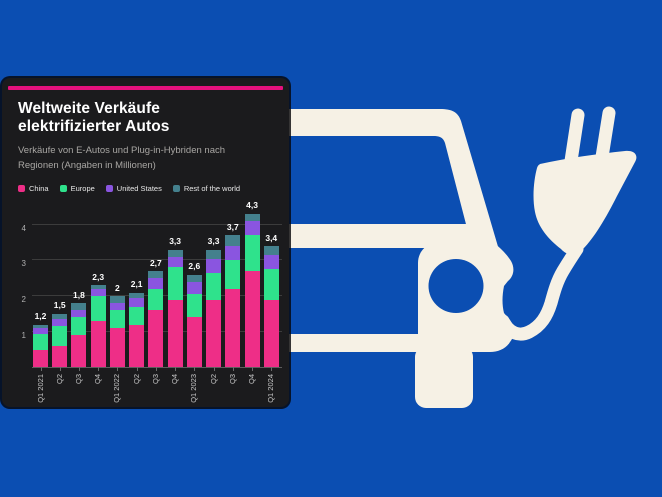  I want to click on legend-label: Europe, so click(82, 189).